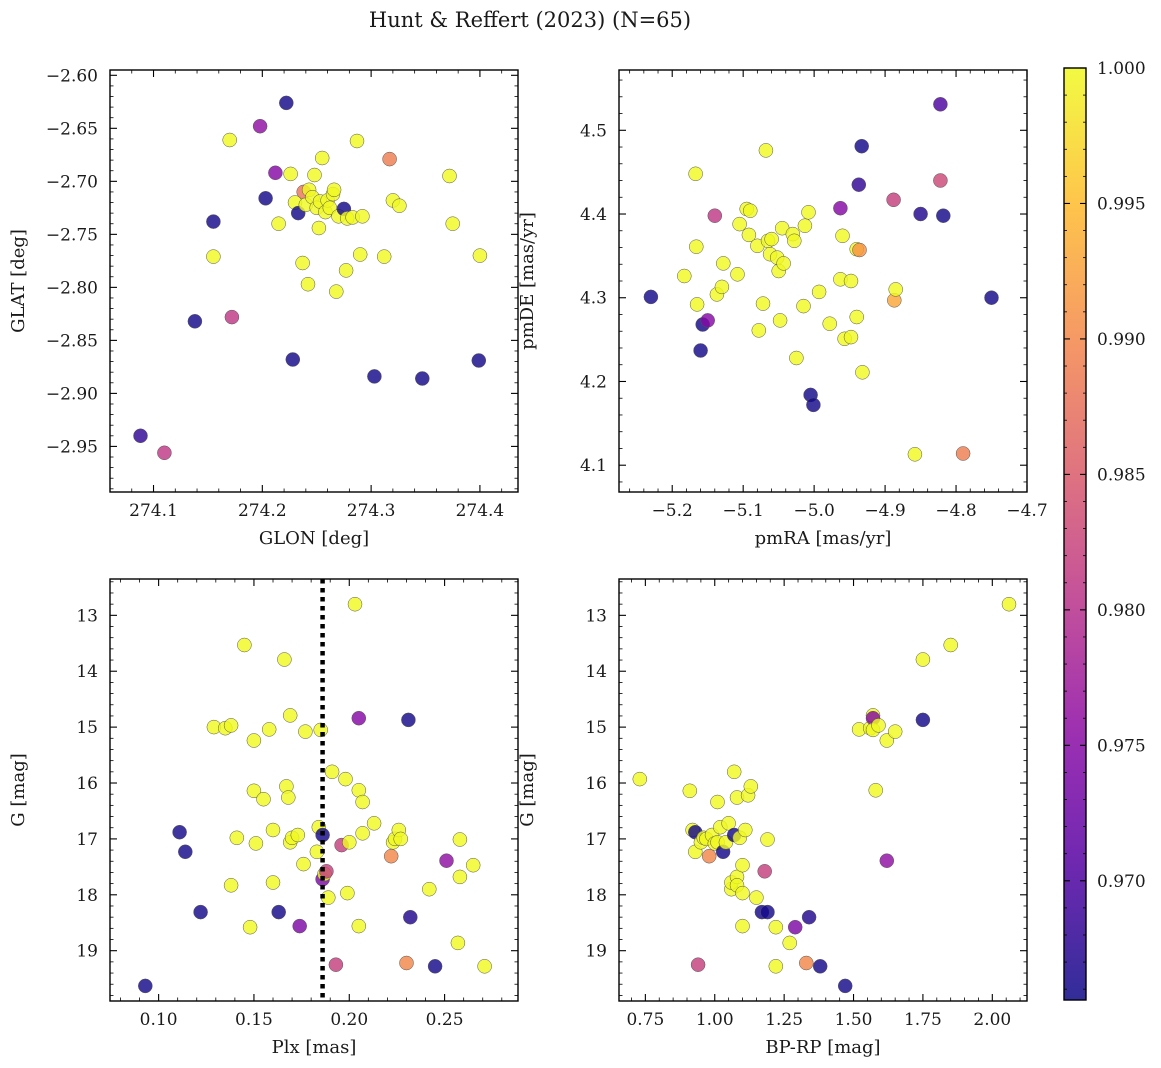 The image size is (1161, 1068). Describe the element at coordinates (593, 131) in the screenshot. I see `y-tick-label: 4.5` at that location.